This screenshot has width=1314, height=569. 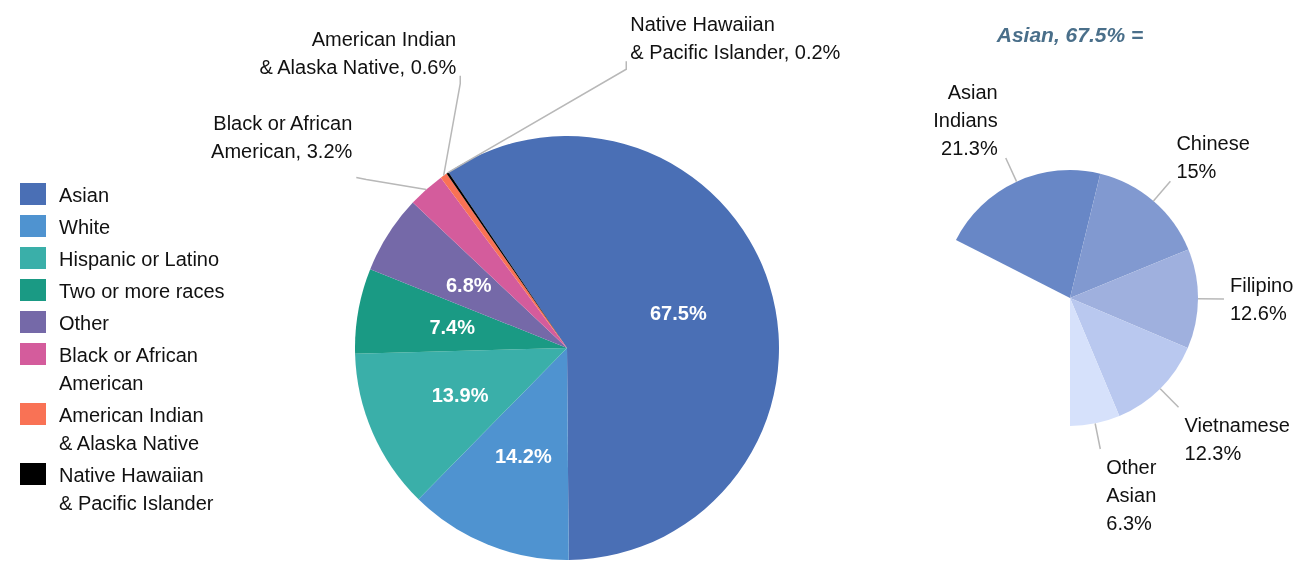 I want to click on data-label: 67.5%, so click(x=678, y=313).